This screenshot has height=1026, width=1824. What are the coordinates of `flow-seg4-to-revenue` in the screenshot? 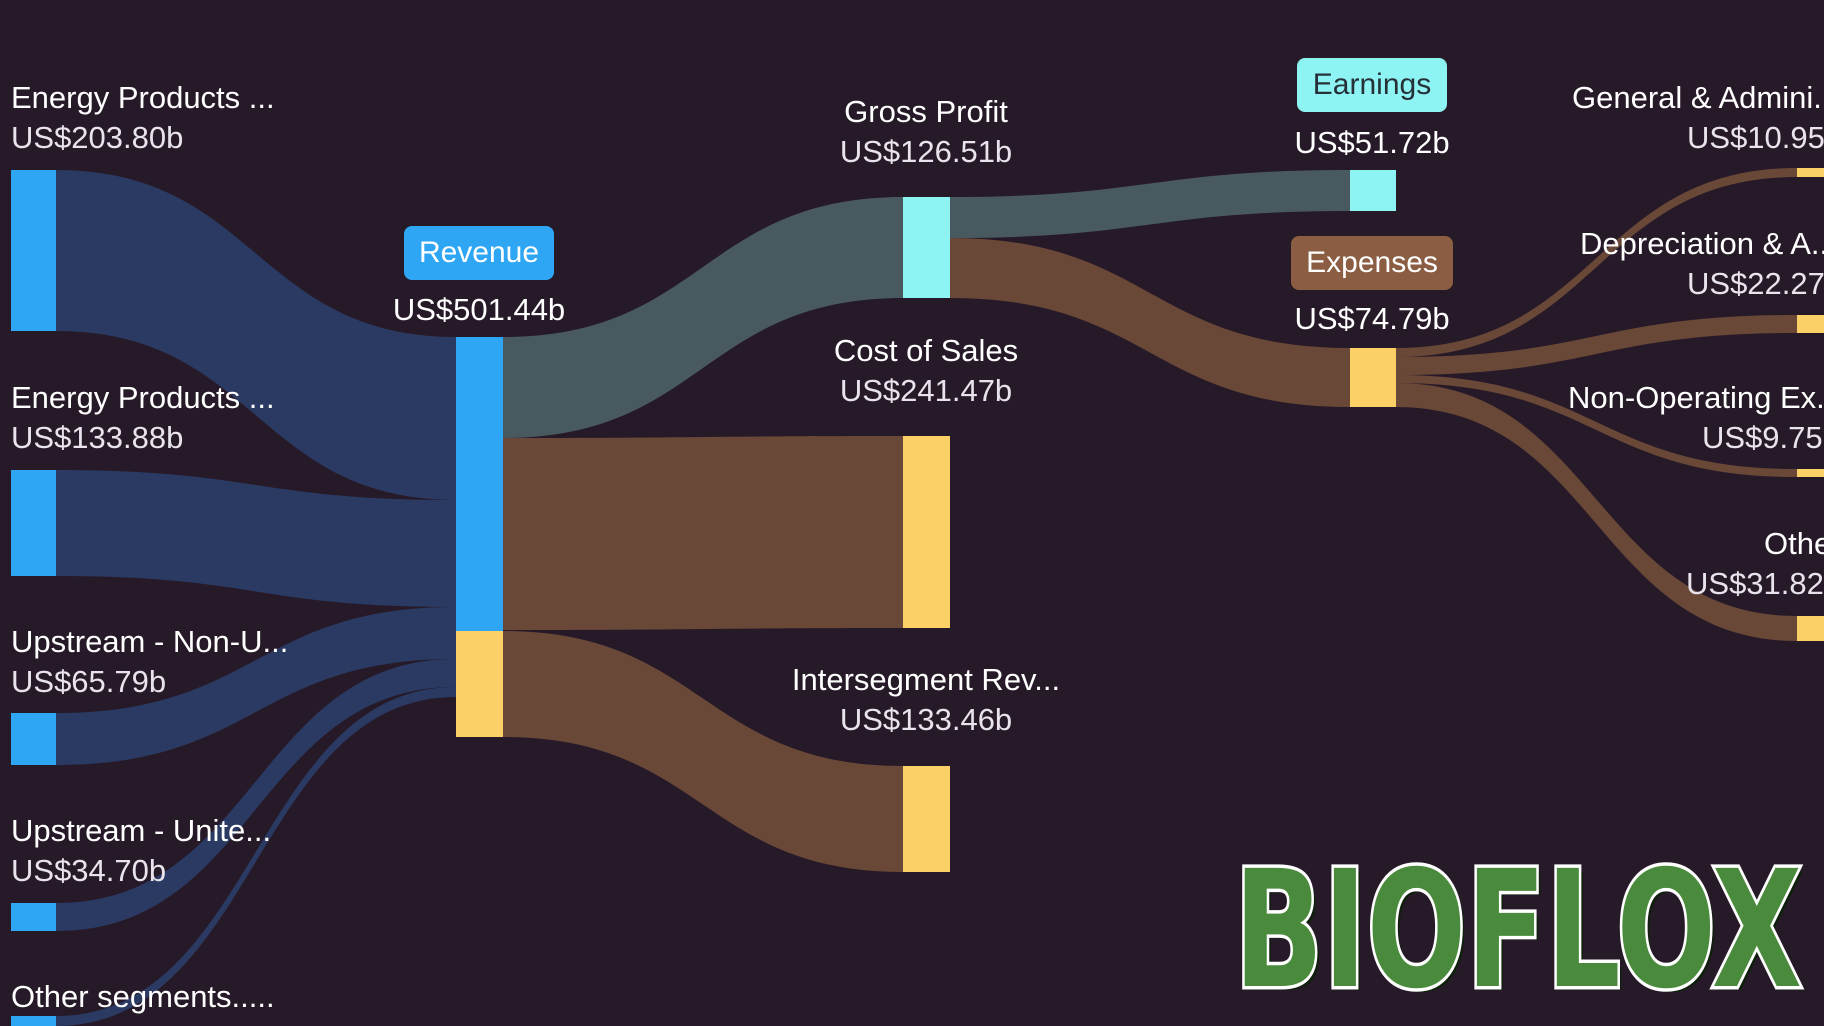 It's located at (256, 795).